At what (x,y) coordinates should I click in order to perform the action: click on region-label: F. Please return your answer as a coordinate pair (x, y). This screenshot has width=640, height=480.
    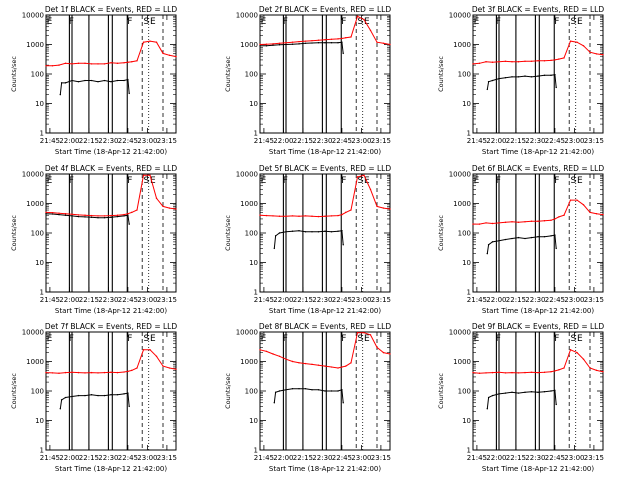
    Looking at the image, I should click on (129, 181).